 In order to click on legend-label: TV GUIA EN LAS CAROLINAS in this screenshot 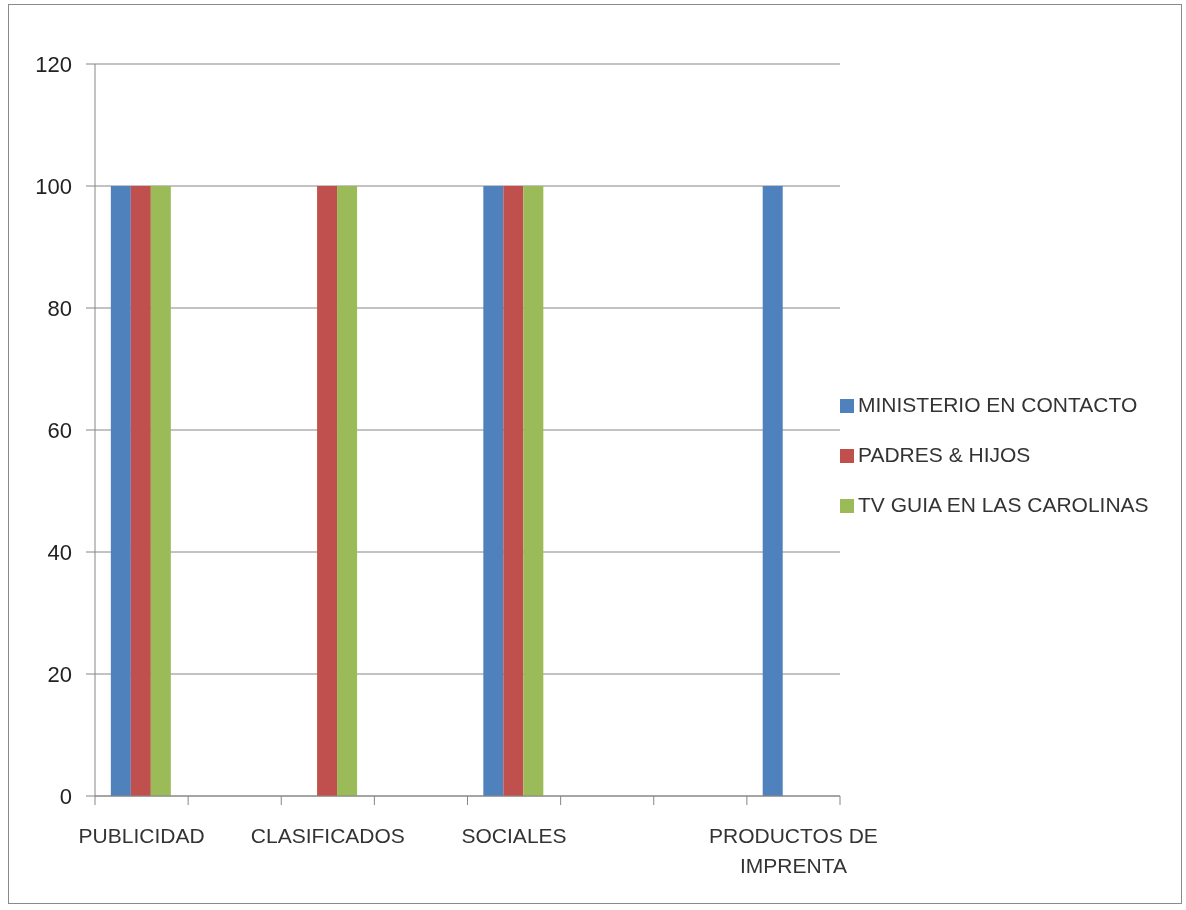, I will do `click(1003, 504)`.